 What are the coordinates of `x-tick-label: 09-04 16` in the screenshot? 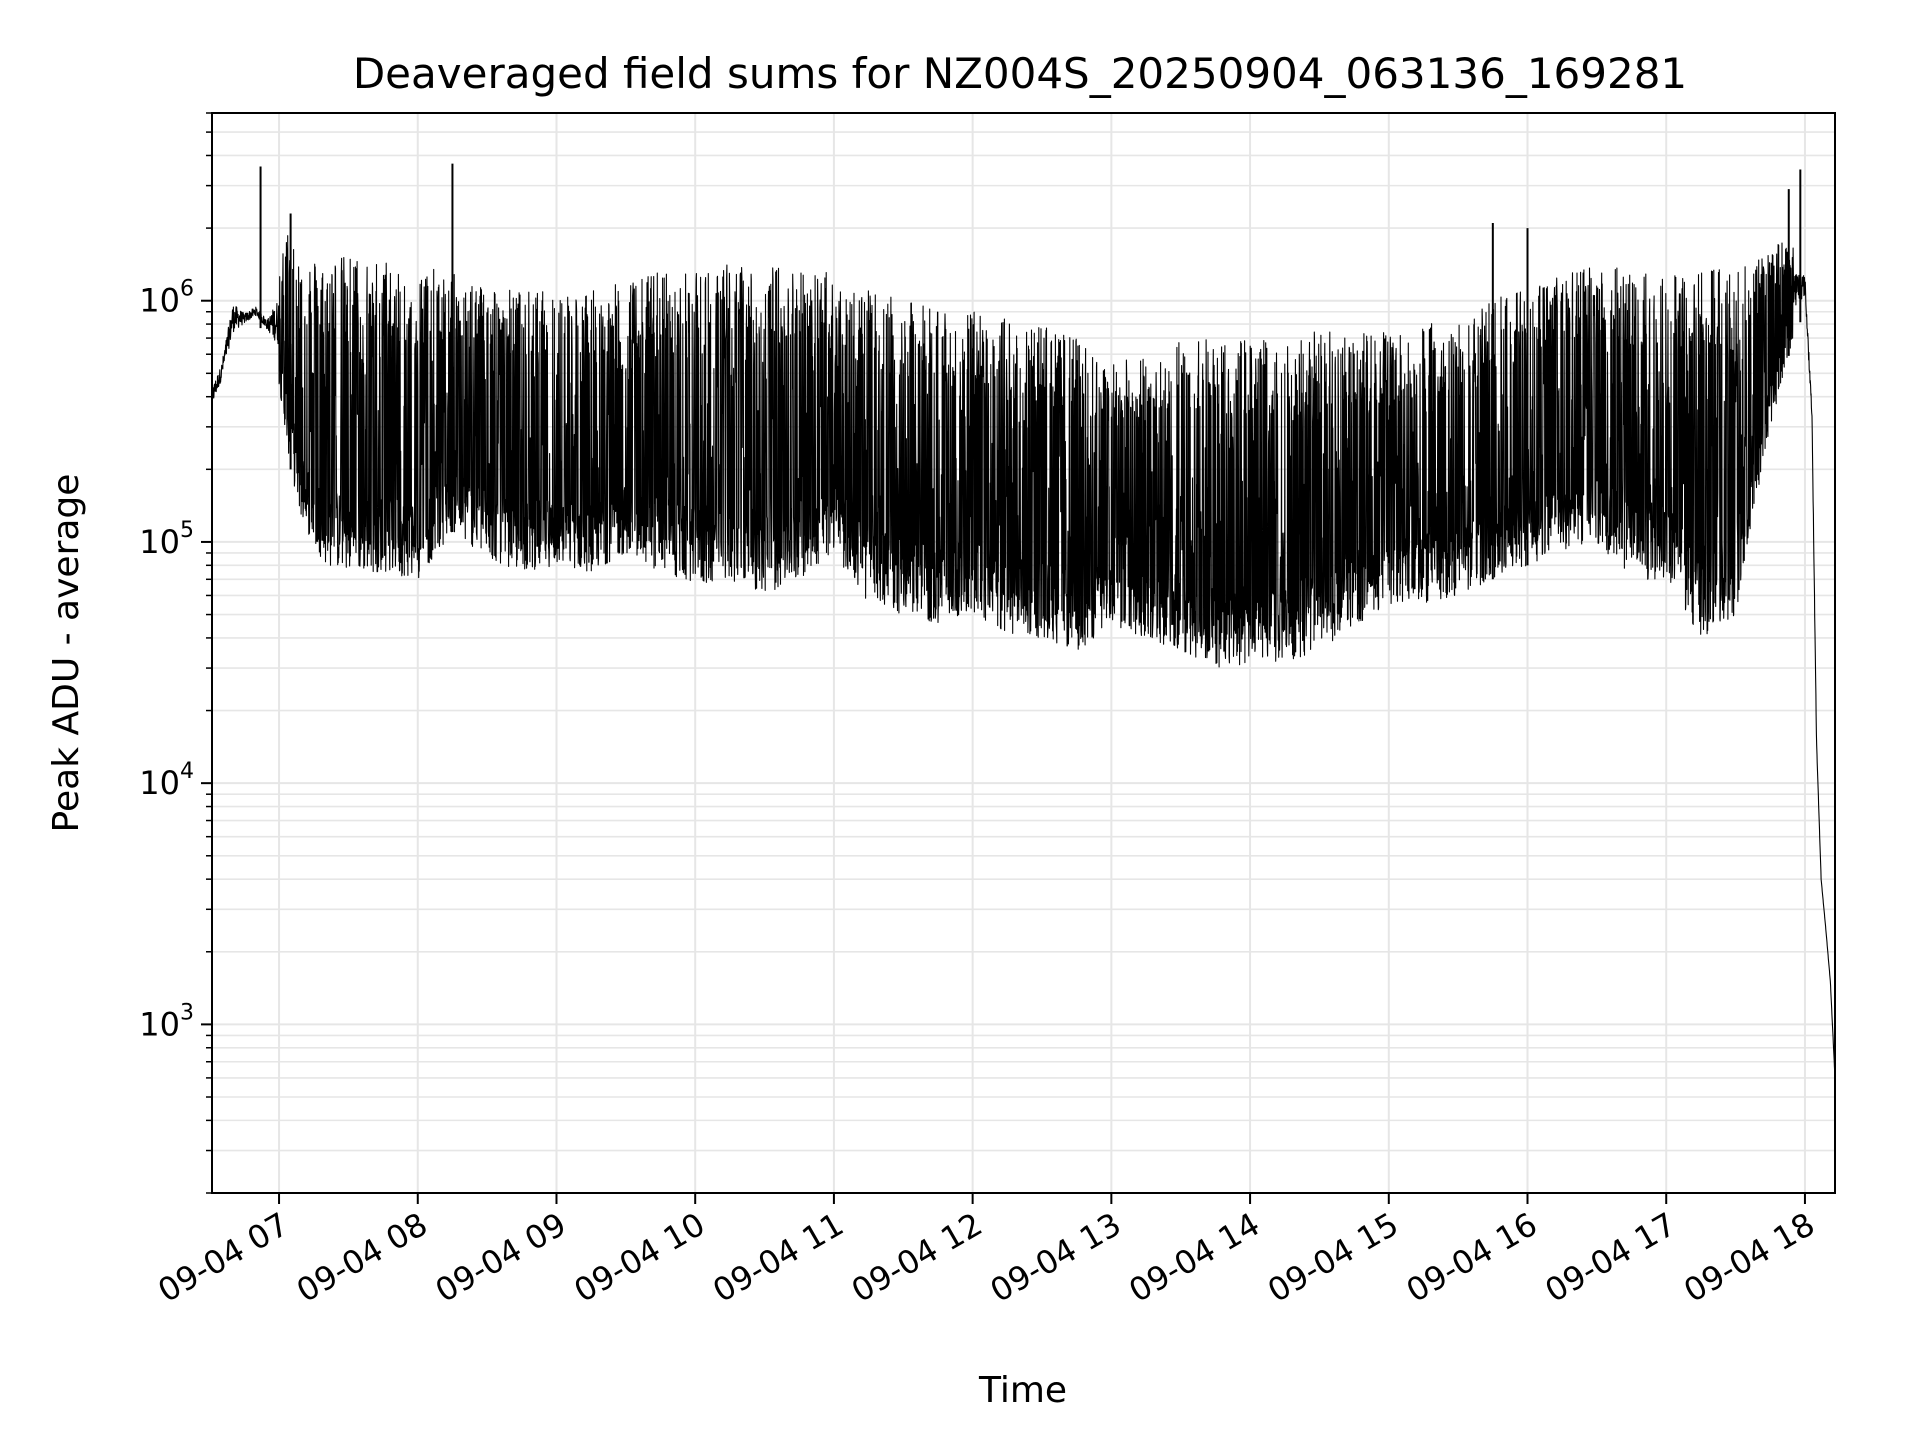 It's located at (1472, 1257).